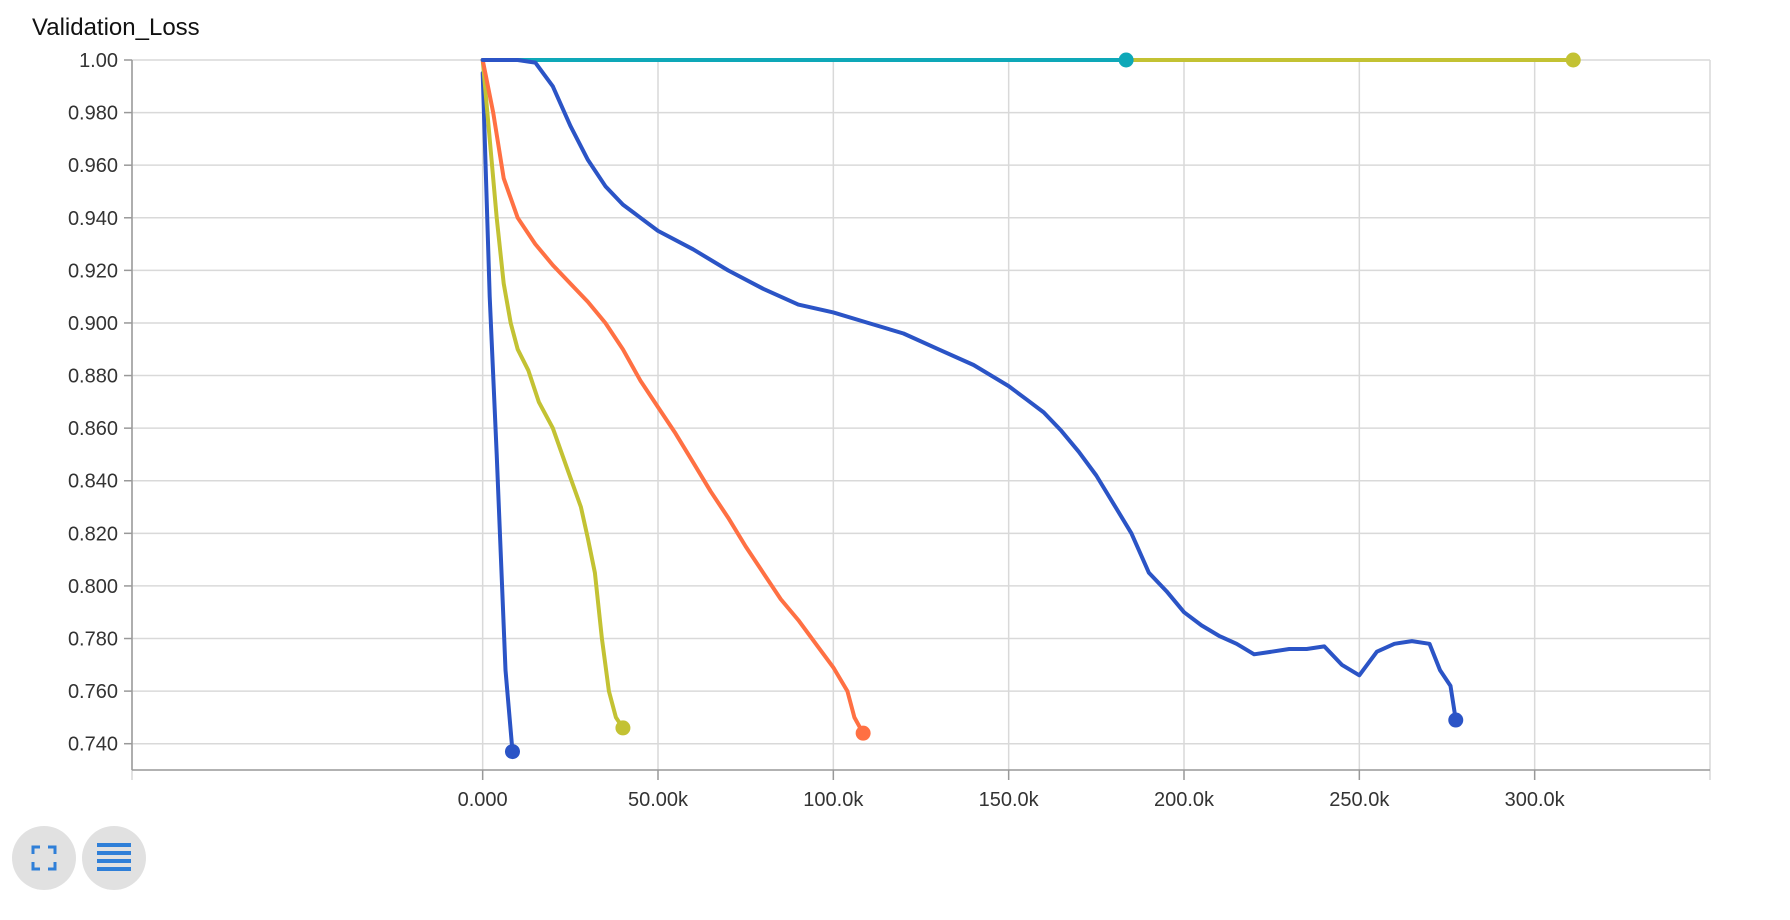  I want to click on y-tick-label: 0.960, so click(93, 166).